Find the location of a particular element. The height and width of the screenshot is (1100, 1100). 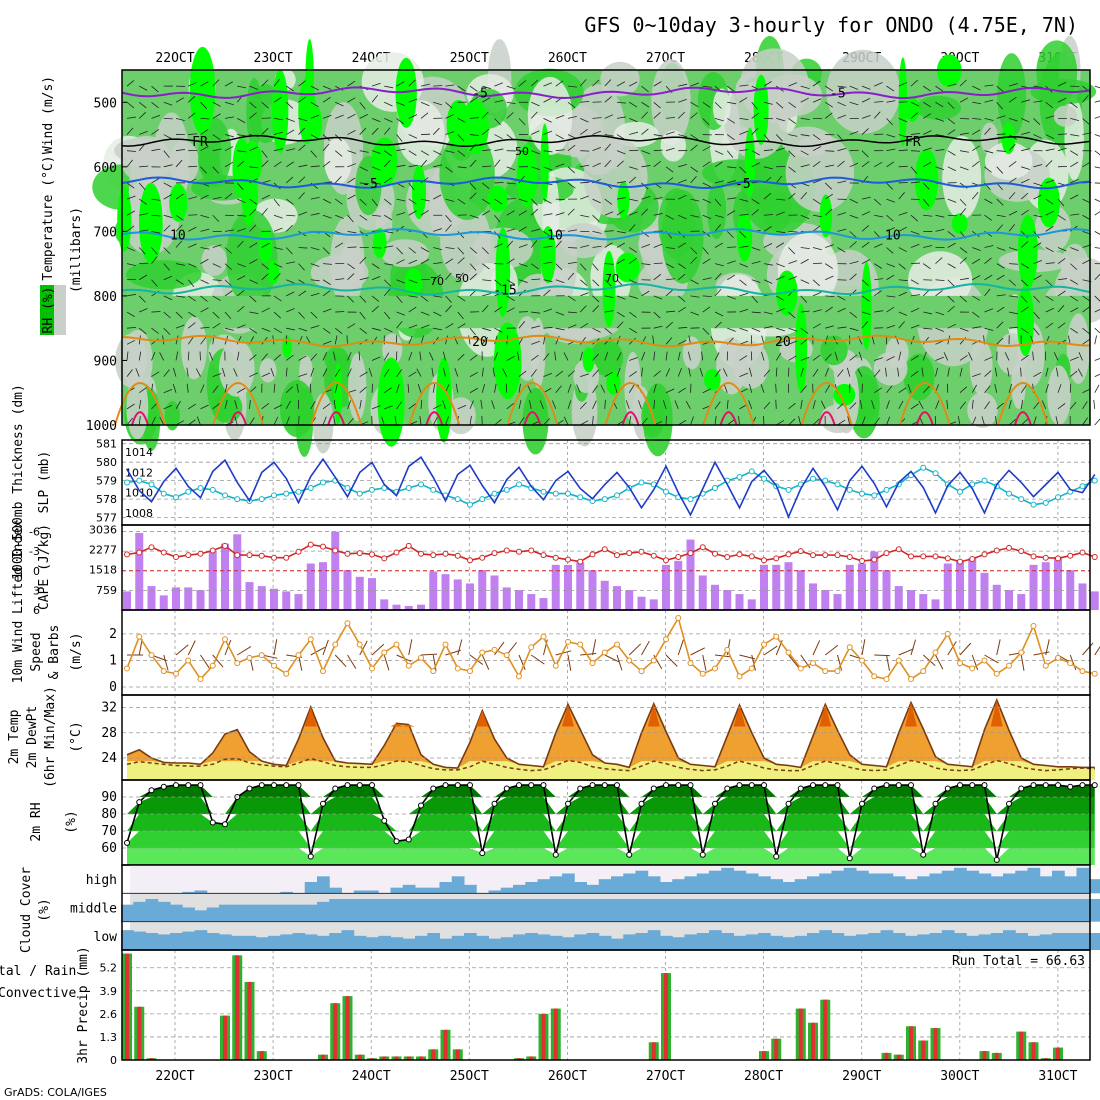

surface-warm-contour is located at coordinates (140, 404).